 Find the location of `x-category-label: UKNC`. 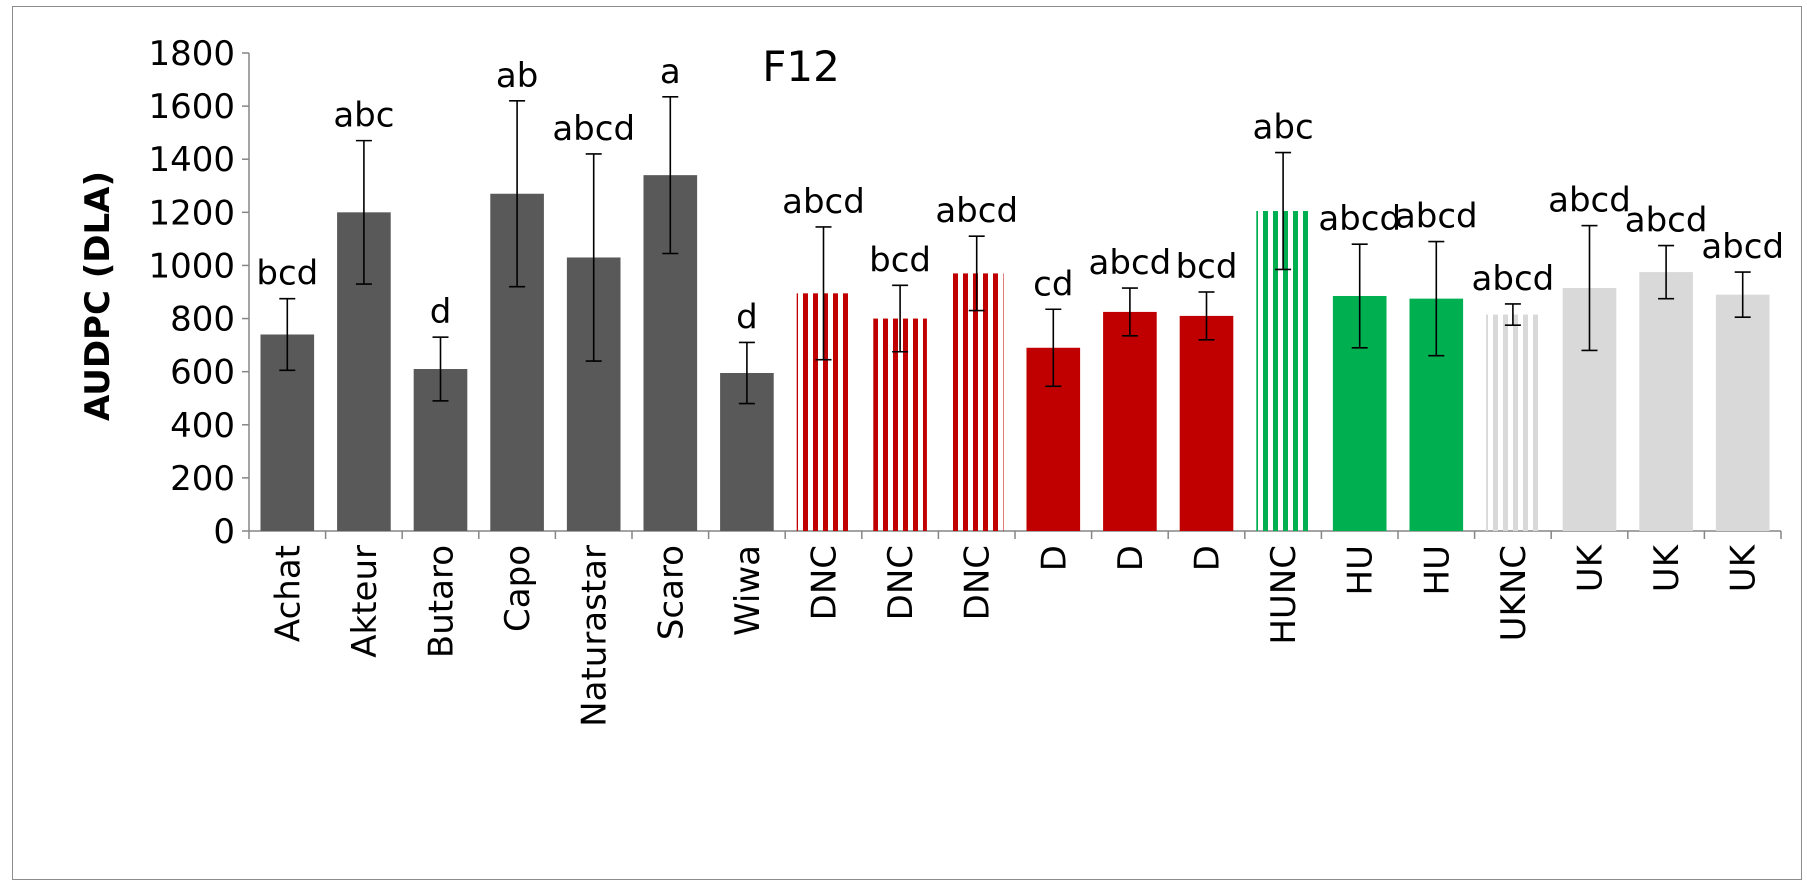

x-category-label: UKNC is located at coordinates (1514, 593).